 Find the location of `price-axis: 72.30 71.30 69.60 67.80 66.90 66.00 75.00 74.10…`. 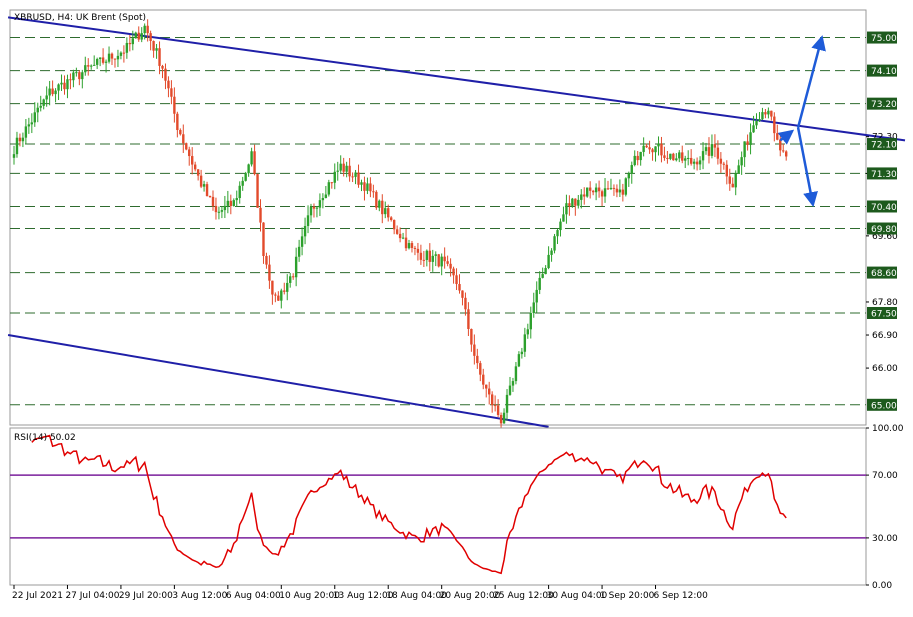

price-axis: 72.30 71.30 69.60 67.80 66.90 66.00 75.00 74.10… is located at coordinates (882, 221).